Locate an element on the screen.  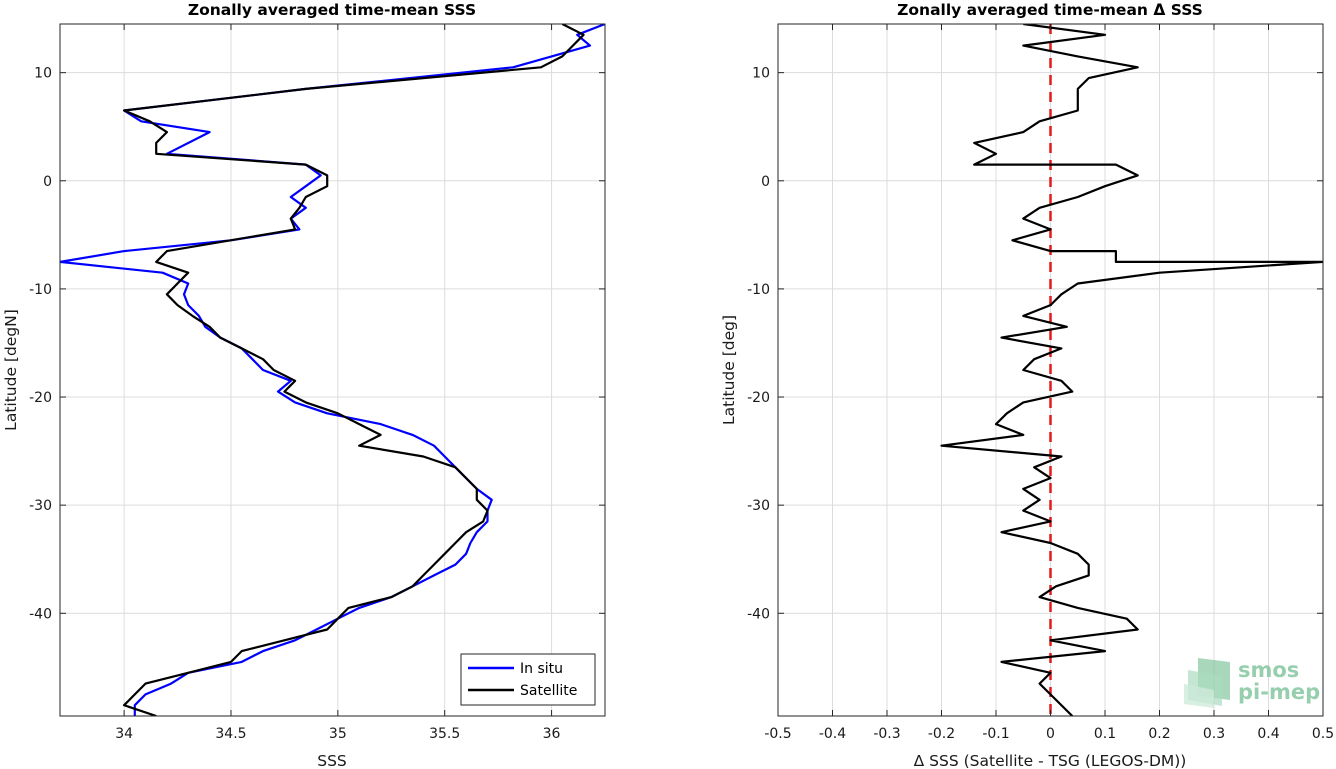
right-x-tick-label: 0 is located at coordinates (1050, 734).